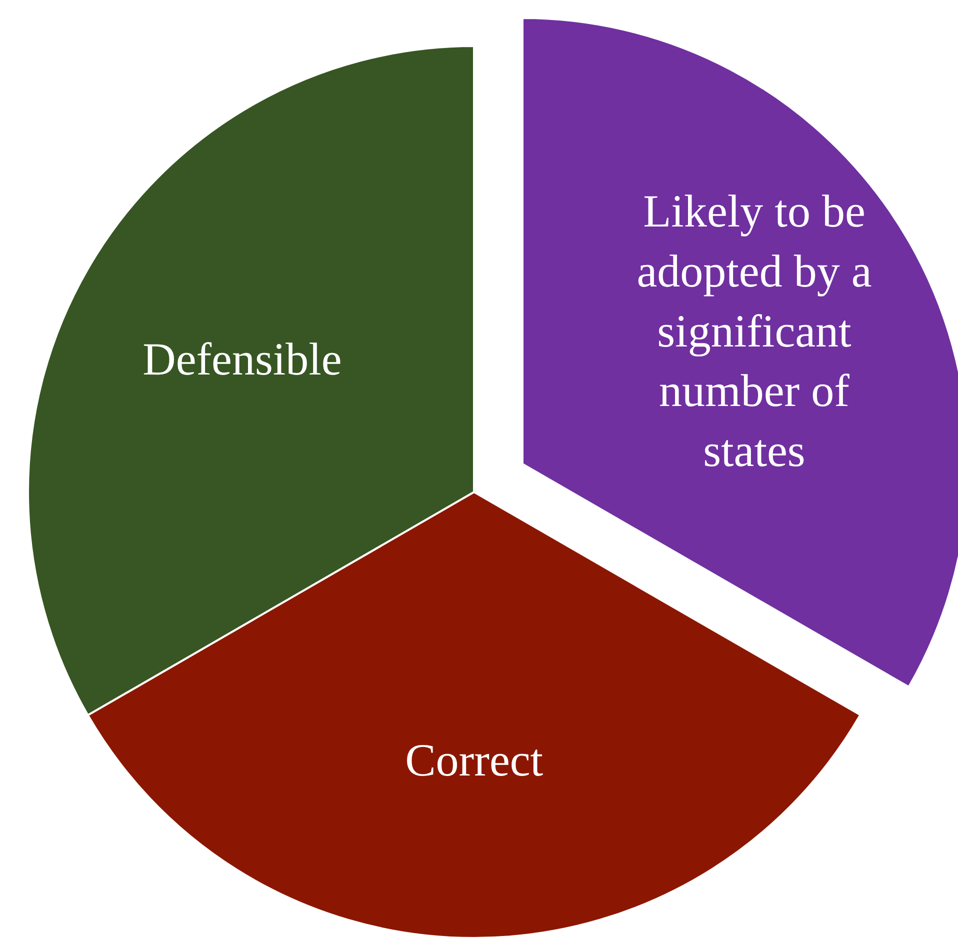 This screenshot has width=958, height=938. Describe the element at coordinates (474, 760) in the screenshot. I see `slice-label: Correct` at that location.